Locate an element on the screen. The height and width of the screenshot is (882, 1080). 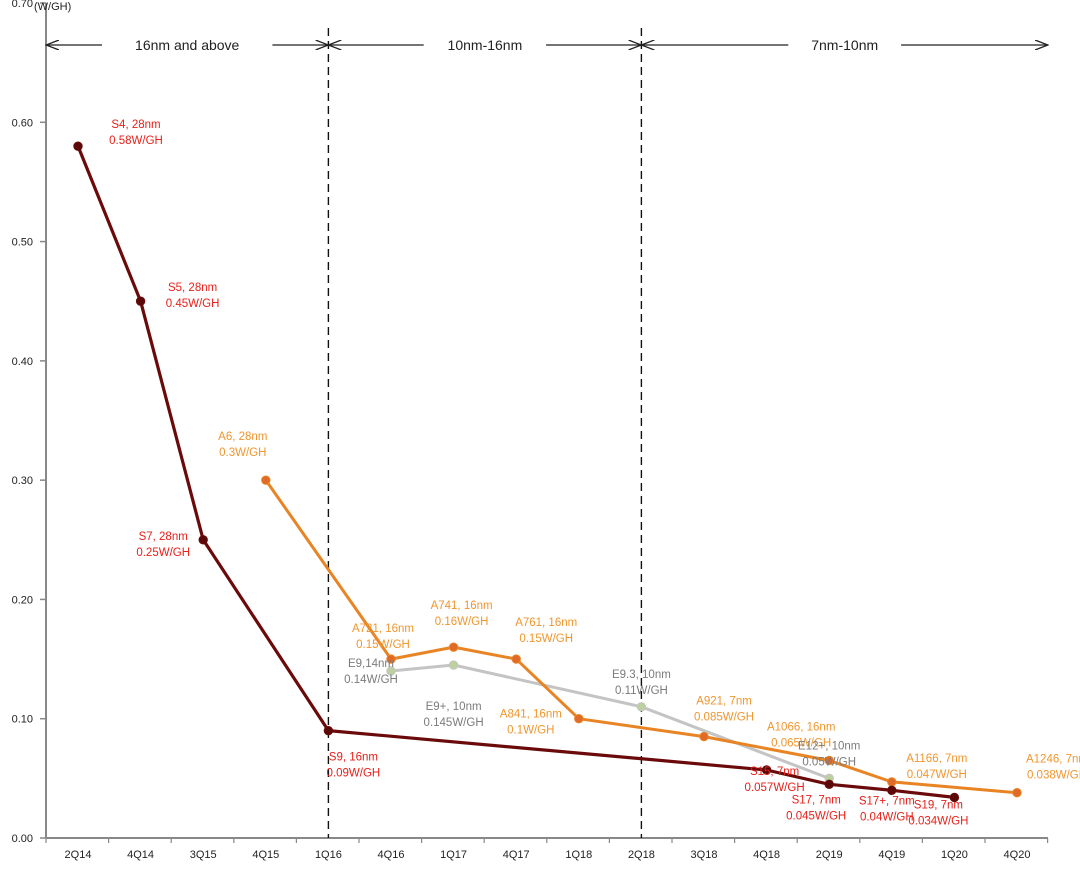
data-label: E9,14nm 0.14W/GH is located at coordinates (371, 672).